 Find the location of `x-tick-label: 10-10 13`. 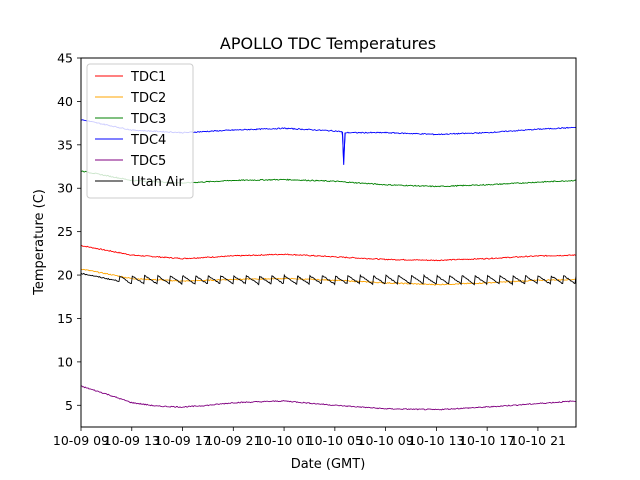

x-tick-label: 10-10 13 is located at coordinates (436, 440).